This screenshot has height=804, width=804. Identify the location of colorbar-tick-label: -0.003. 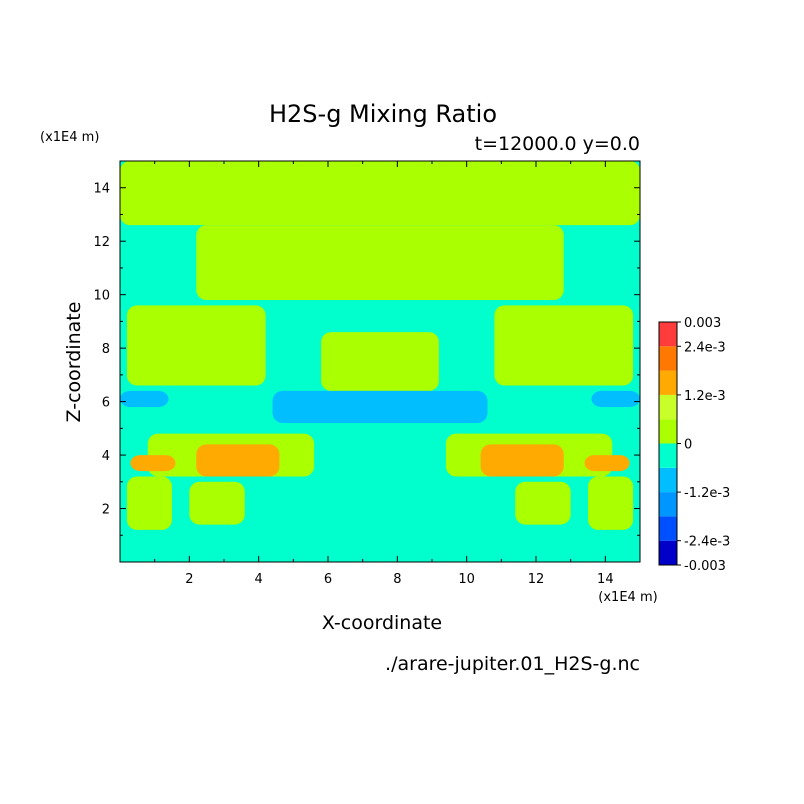
(705, 566).